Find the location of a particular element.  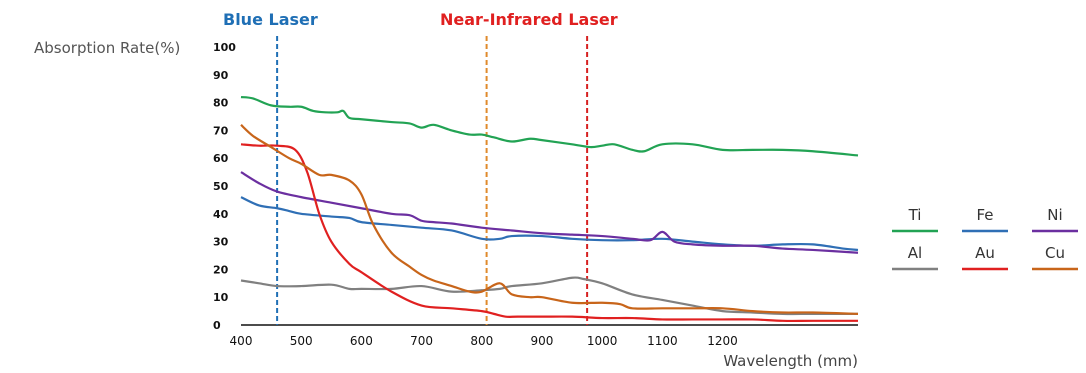

x-tick-label: 1200 is located at coordinates (722, 341).